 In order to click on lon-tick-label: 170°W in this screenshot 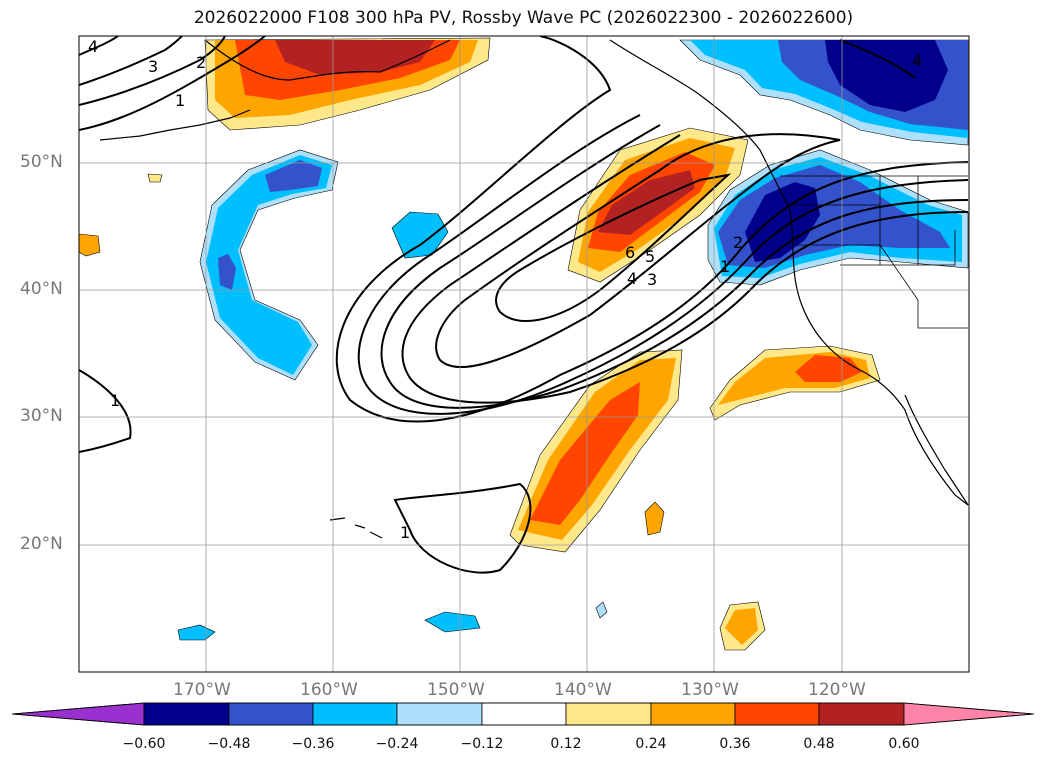, I will do `click(202, 690)`.